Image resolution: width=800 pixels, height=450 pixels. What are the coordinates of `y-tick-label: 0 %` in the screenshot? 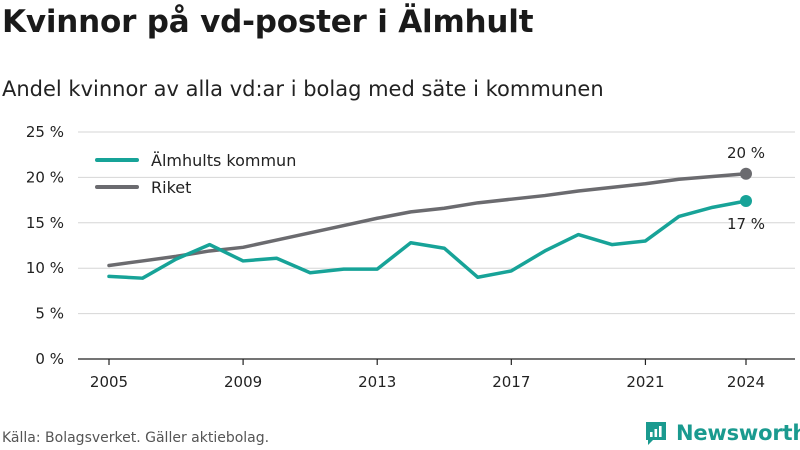 It's located at (49, 359).